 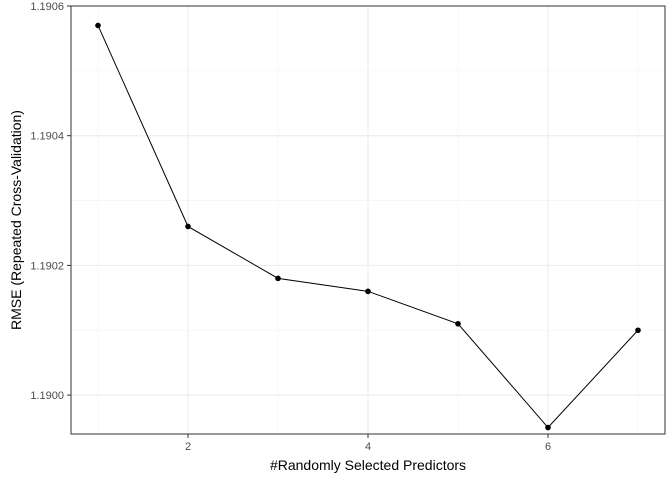 What do you see at coordinates (548, 447) in the screenshot?
I see `x-tick-label: 6` at bounding box center [548, 447].